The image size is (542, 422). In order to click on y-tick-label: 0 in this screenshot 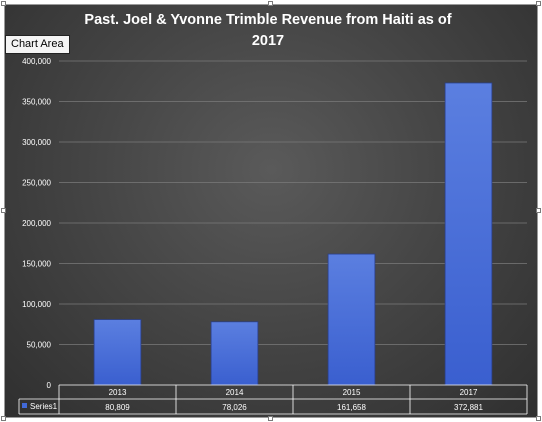, I will do `click(49, 385)`.